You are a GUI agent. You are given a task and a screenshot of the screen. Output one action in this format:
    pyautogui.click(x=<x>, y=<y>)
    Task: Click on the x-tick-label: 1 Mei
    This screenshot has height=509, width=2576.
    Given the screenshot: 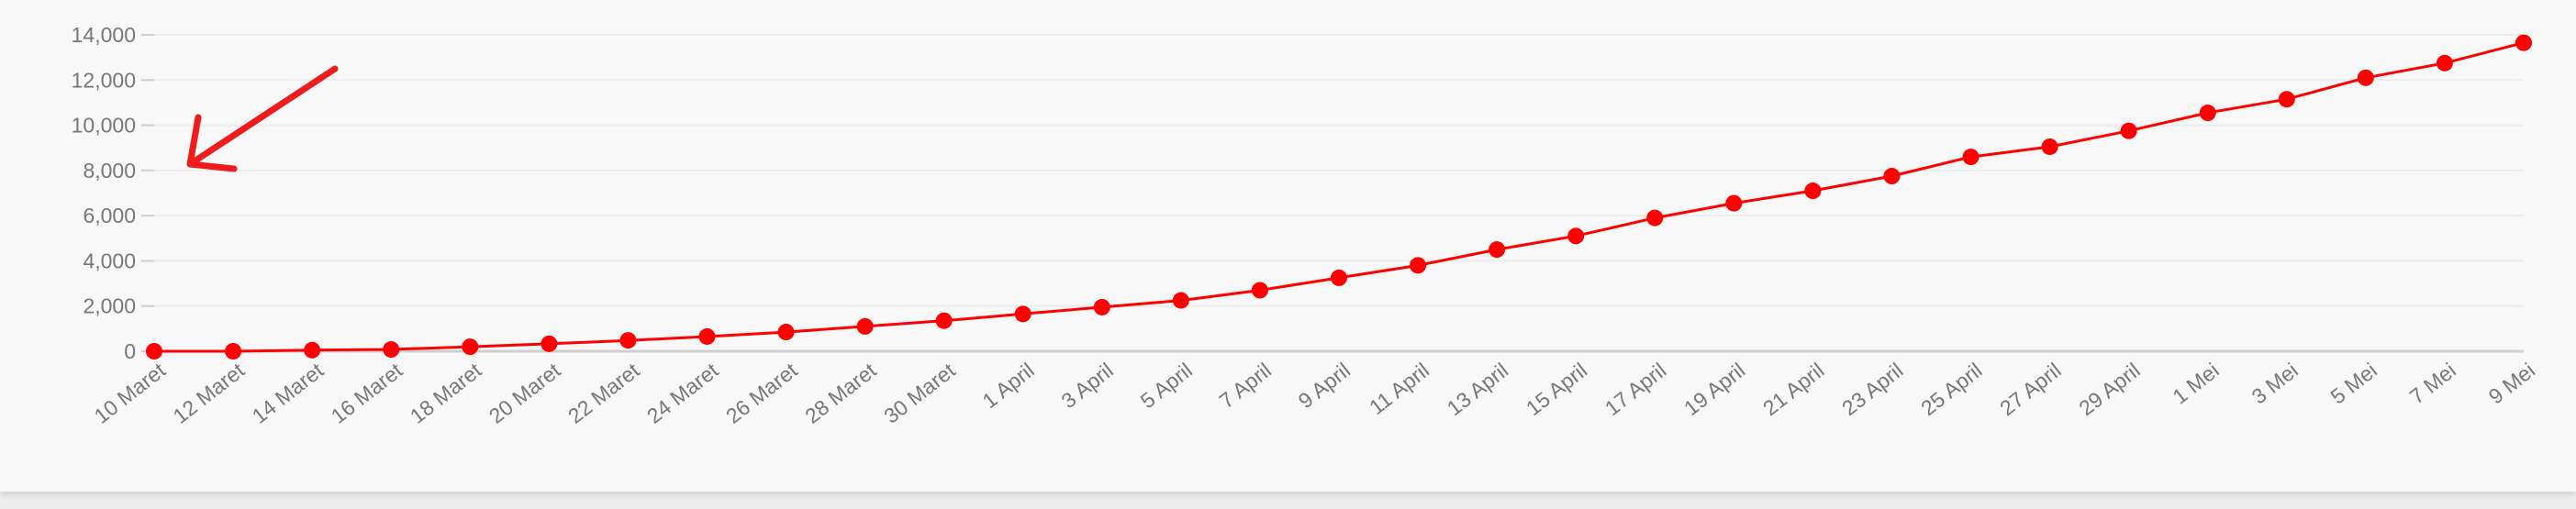 What is the action you would take?
    pyautogui.click(x=2195, y=383)
    